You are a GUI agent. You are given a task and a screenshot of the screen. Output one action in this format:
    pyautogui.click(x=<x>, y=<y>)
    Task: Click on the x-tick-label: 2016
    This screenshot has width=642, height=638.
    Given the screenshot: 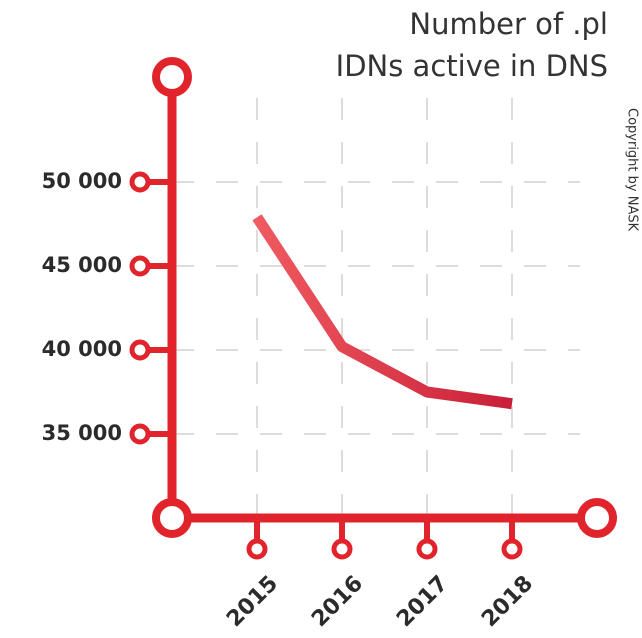 What is the action you would take?
    pyautogui.click(x=337, y=601)
    